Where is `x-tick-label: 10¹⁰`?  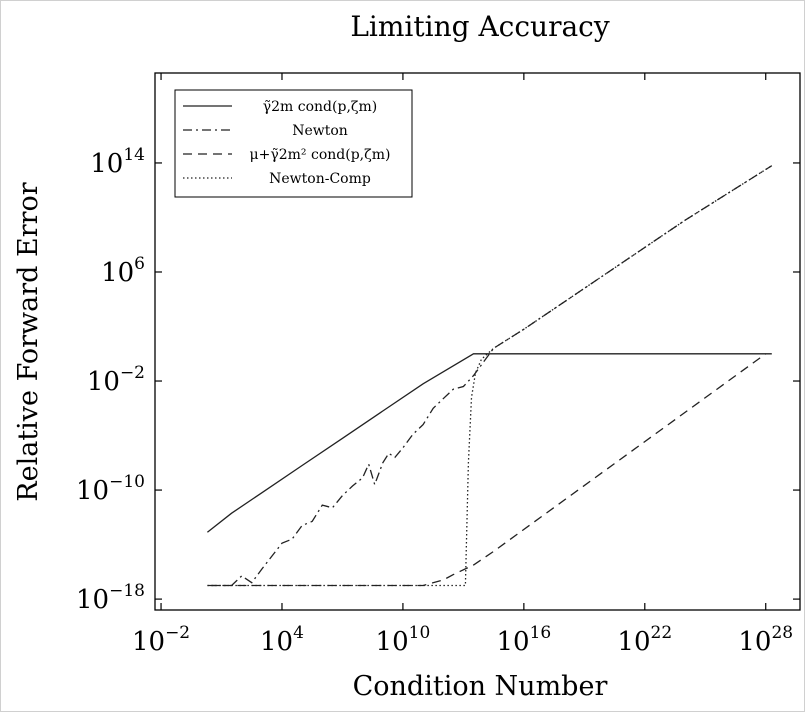
x-tick-label: 10¹⁰ is located at coordinates (403, 640).